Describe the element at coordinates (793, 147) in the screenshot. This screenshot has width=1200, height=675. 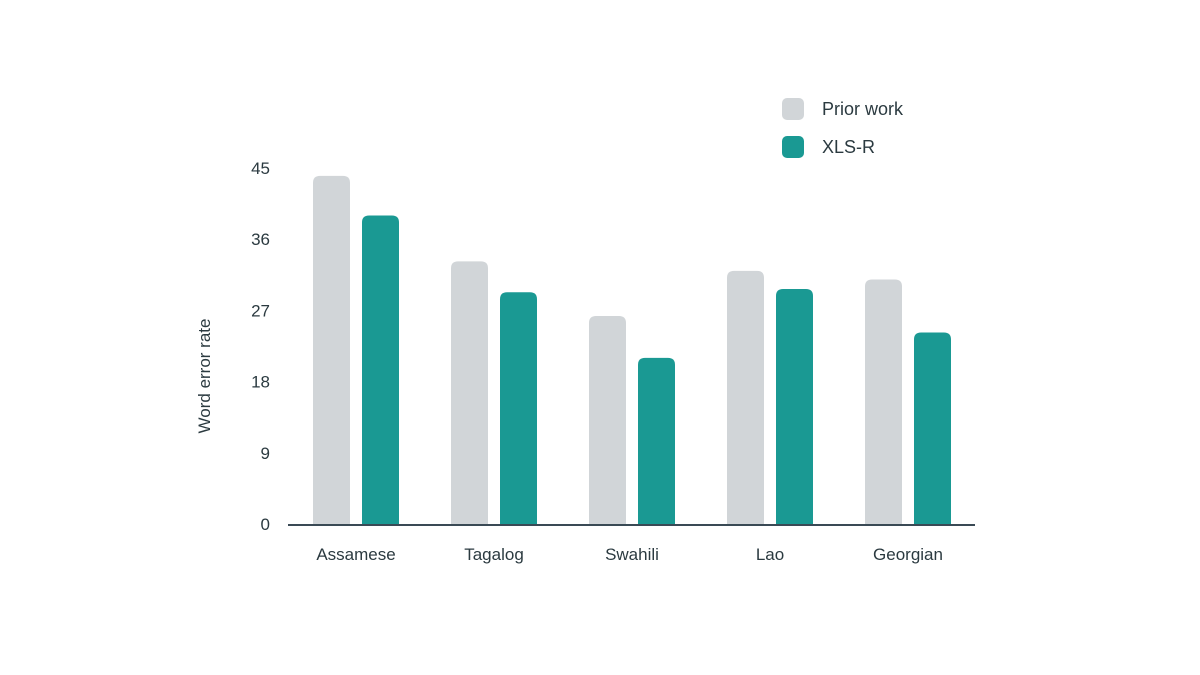
I see `legend-swatch-xls-r` at that location.